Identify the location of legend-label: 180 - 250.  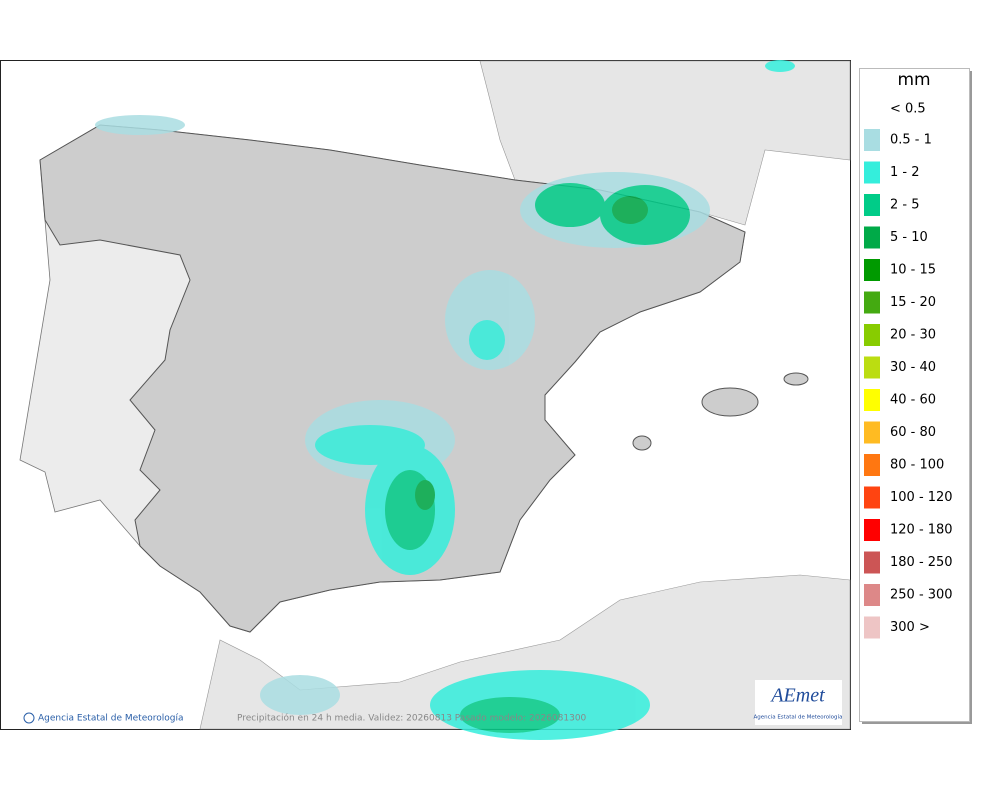
(921, 562).